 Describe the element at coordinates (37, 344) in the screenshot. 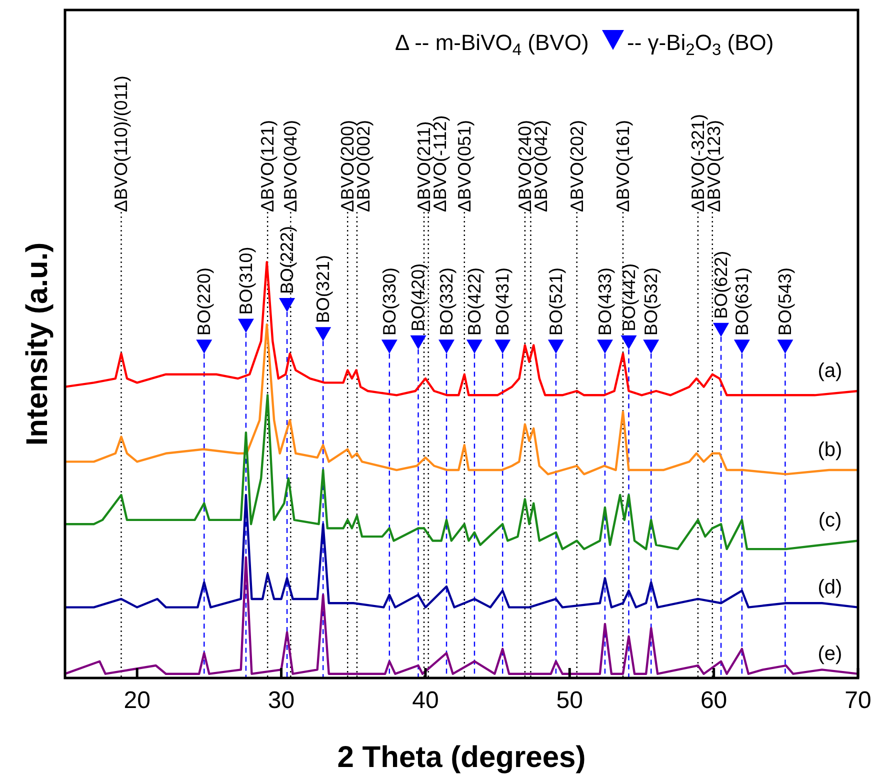

I see `y-axis-title: Intensity (a.u.)` at that location.